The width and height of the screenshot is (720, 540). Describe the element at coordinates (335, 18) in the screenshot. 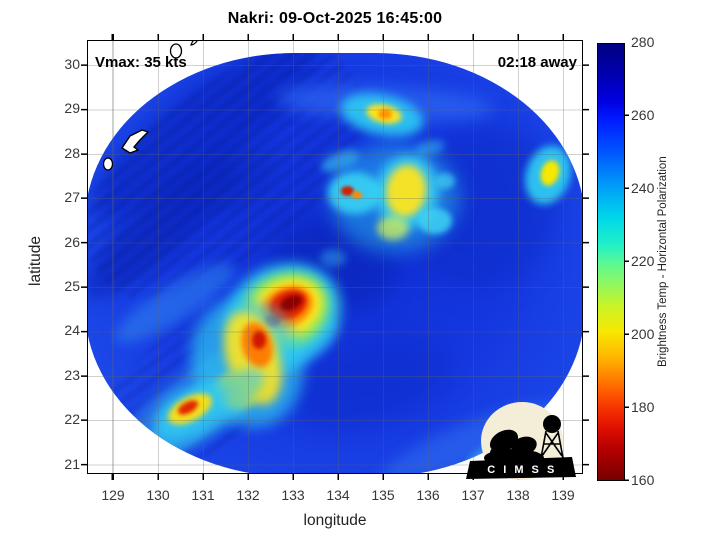

I see `page-title: Nakri: 09-Oct-2025 16:45:00` at that location.